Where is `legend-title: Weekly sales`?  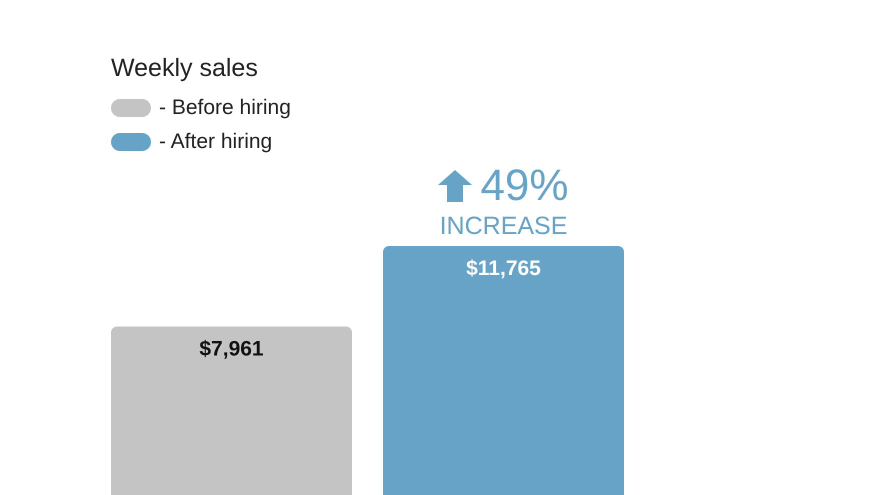
legend-title: Weekly sales is located at coordinates (185, 68).